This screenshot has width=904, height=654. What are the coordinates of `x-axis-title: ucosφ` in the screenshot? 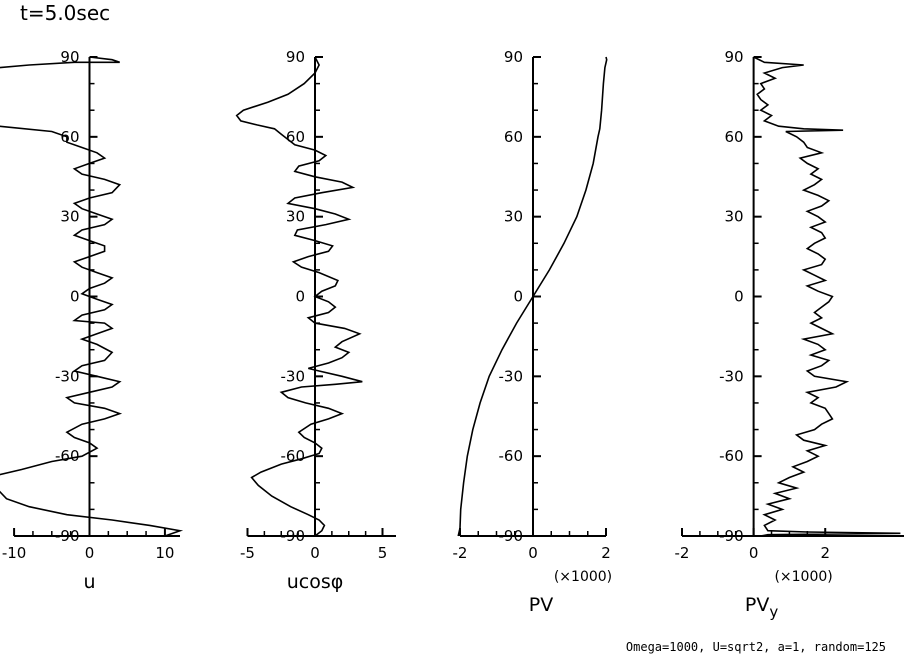 It's located at (315, 582).